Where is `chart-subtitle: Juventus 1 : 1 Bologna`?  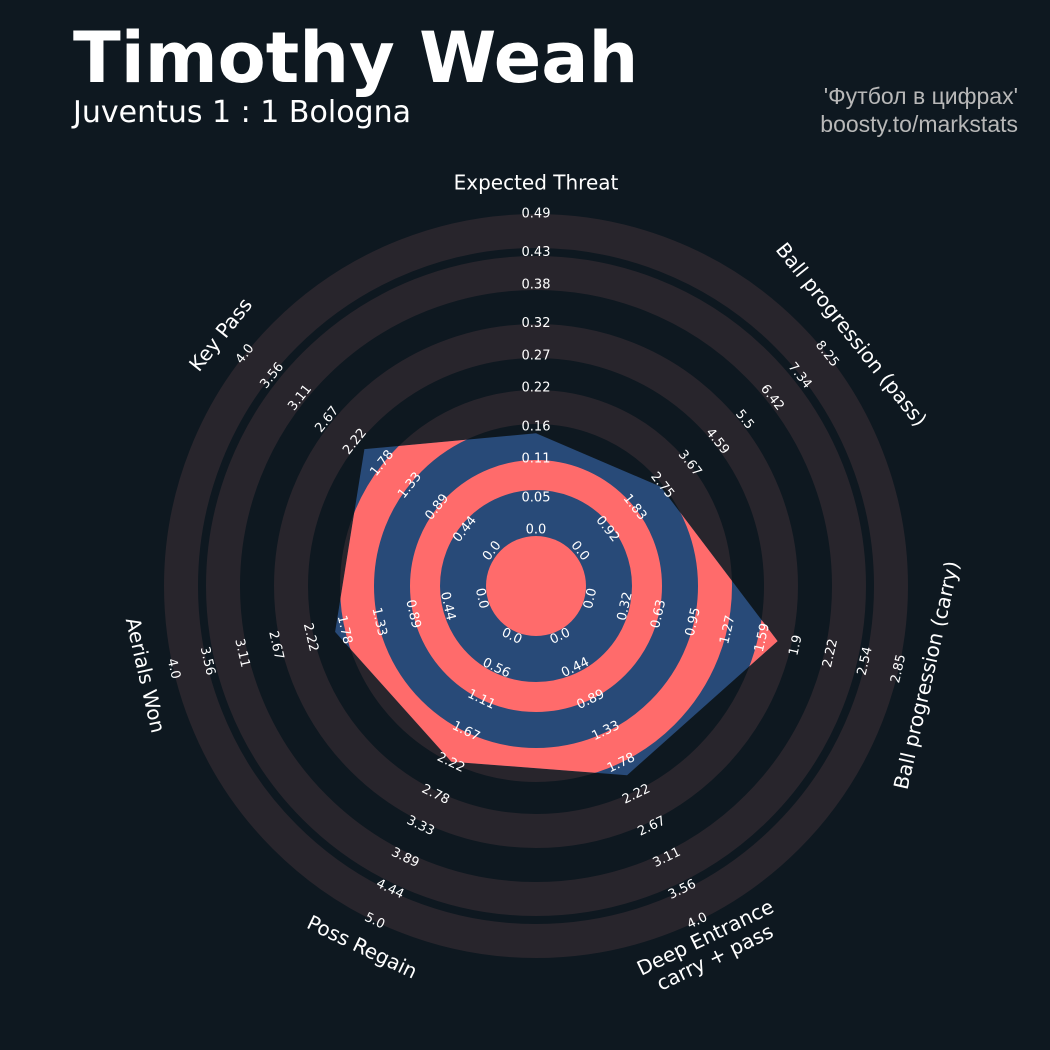 chart-subtitle: Juventus 1 : 1 Bologna is located at coordinates (241, 112).